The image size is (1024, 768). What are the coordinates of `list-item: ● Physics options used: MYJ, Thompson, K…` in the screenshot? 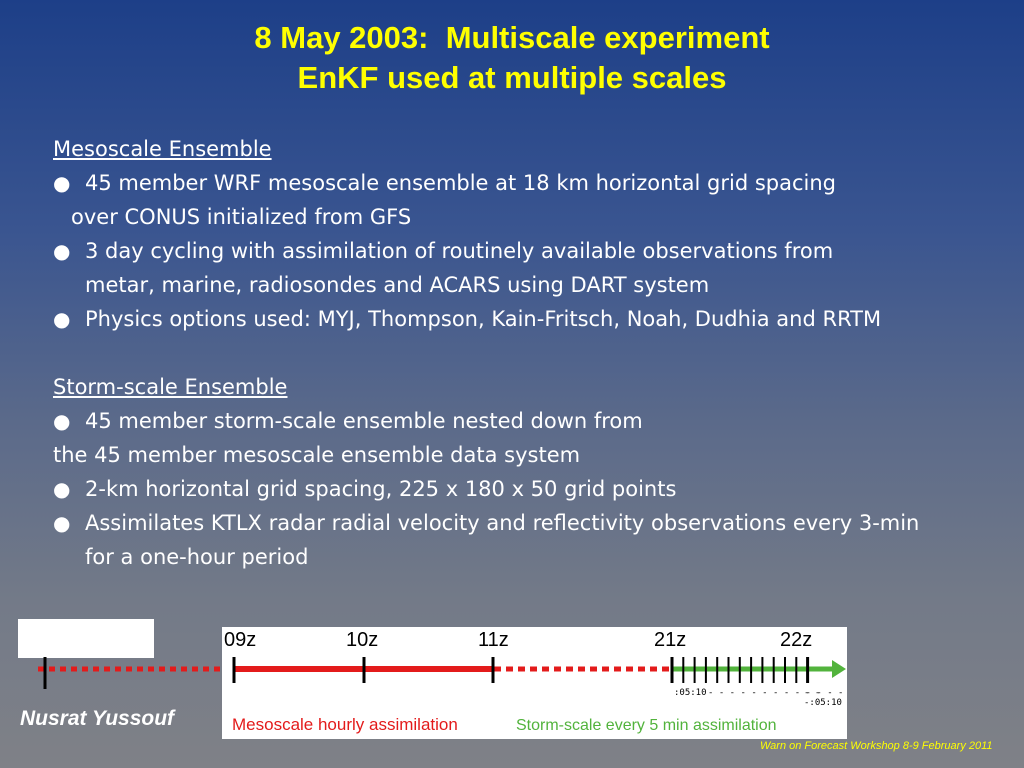 It's located at (533, 319).